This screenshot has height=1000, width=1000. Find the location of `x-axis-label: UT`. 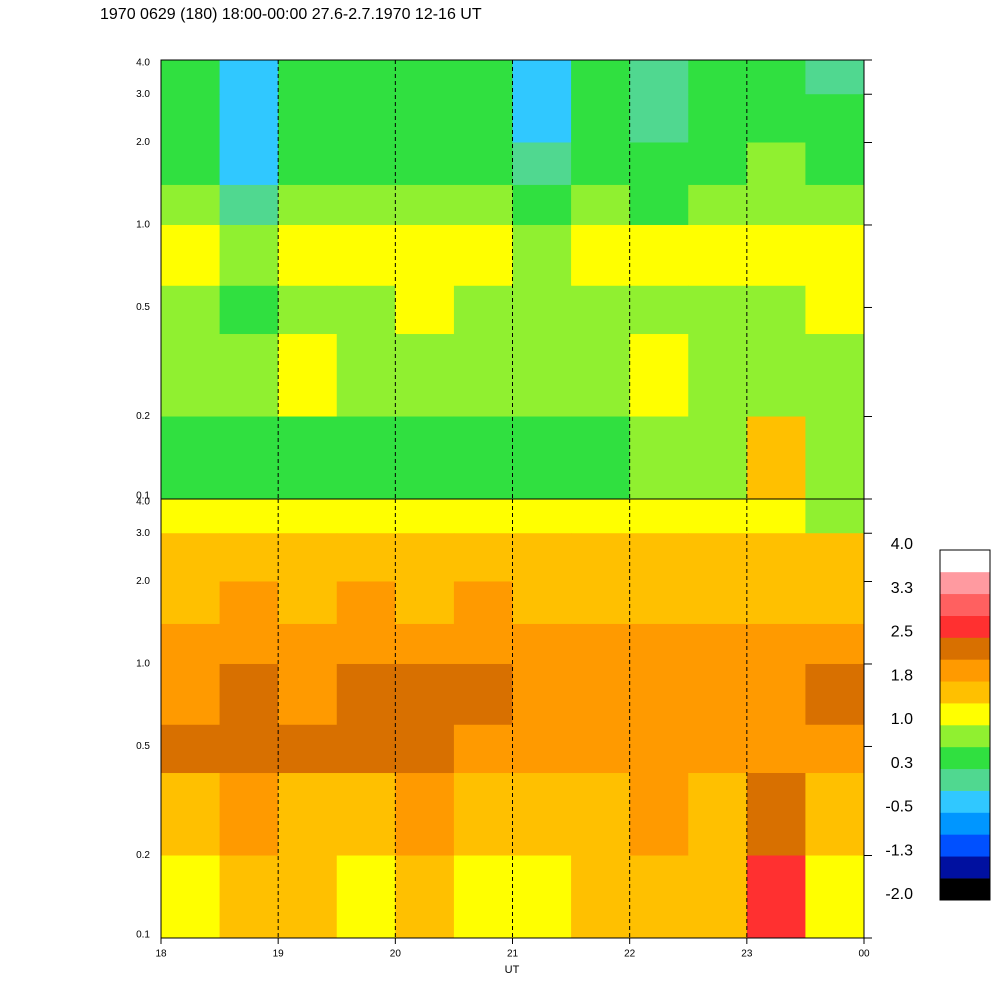

x-axis-label: UT is located at coordinates (512, 970).